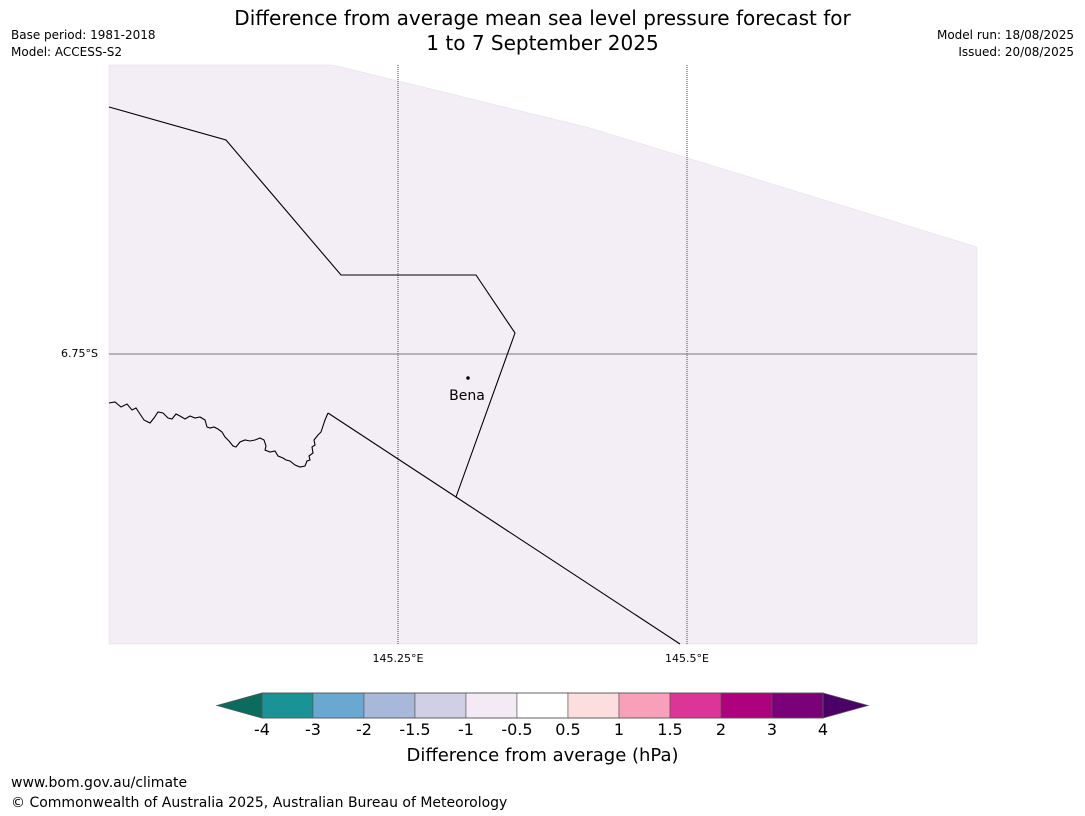 The width and height of the screenshot is (1085, 816). What do you see at coordinates (79, 353) in the screenshot?
I see `lat-label-6-75s: 6.75°S` at bounding box center [79, 353].